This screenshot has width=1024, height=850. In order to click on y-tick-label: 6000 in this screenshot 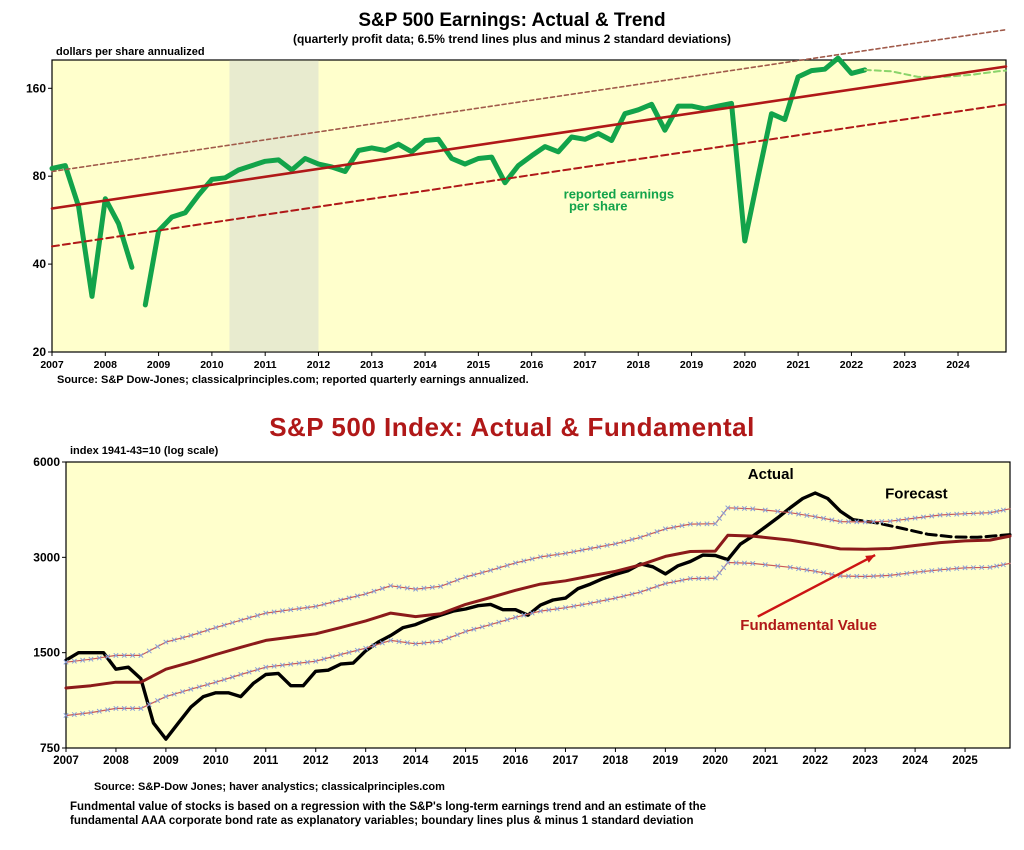, I will do `click(46, 462)`.